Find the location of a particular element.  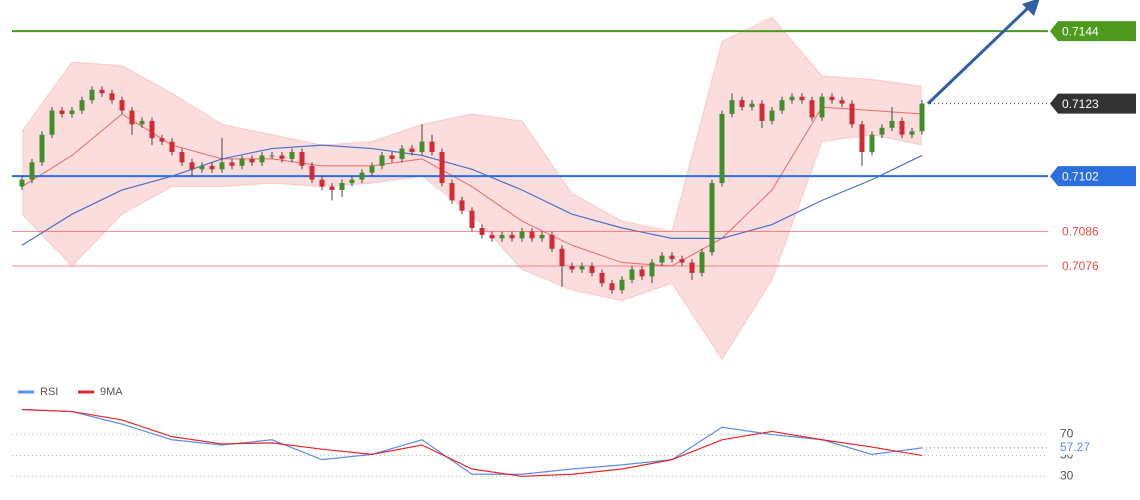

series-line is located at coordinates (472, 441).